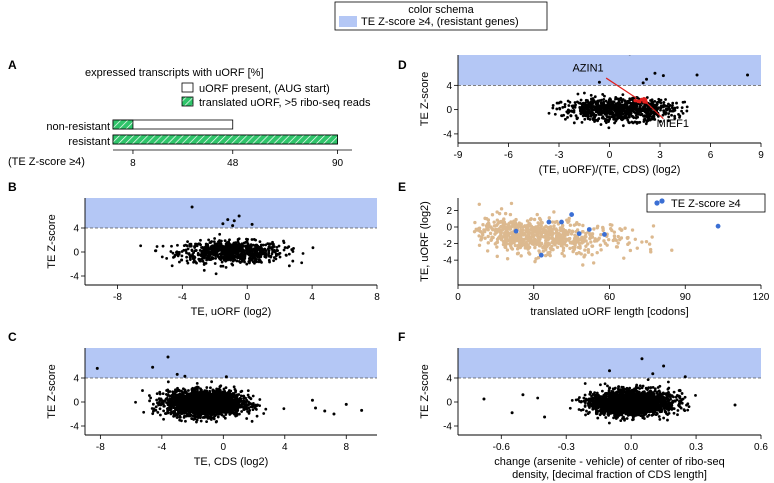 The image size is (774, 483). Describe the element at coordinates (233, 163) in the screenshot. I see `panel-a-tick: 48` at that location.